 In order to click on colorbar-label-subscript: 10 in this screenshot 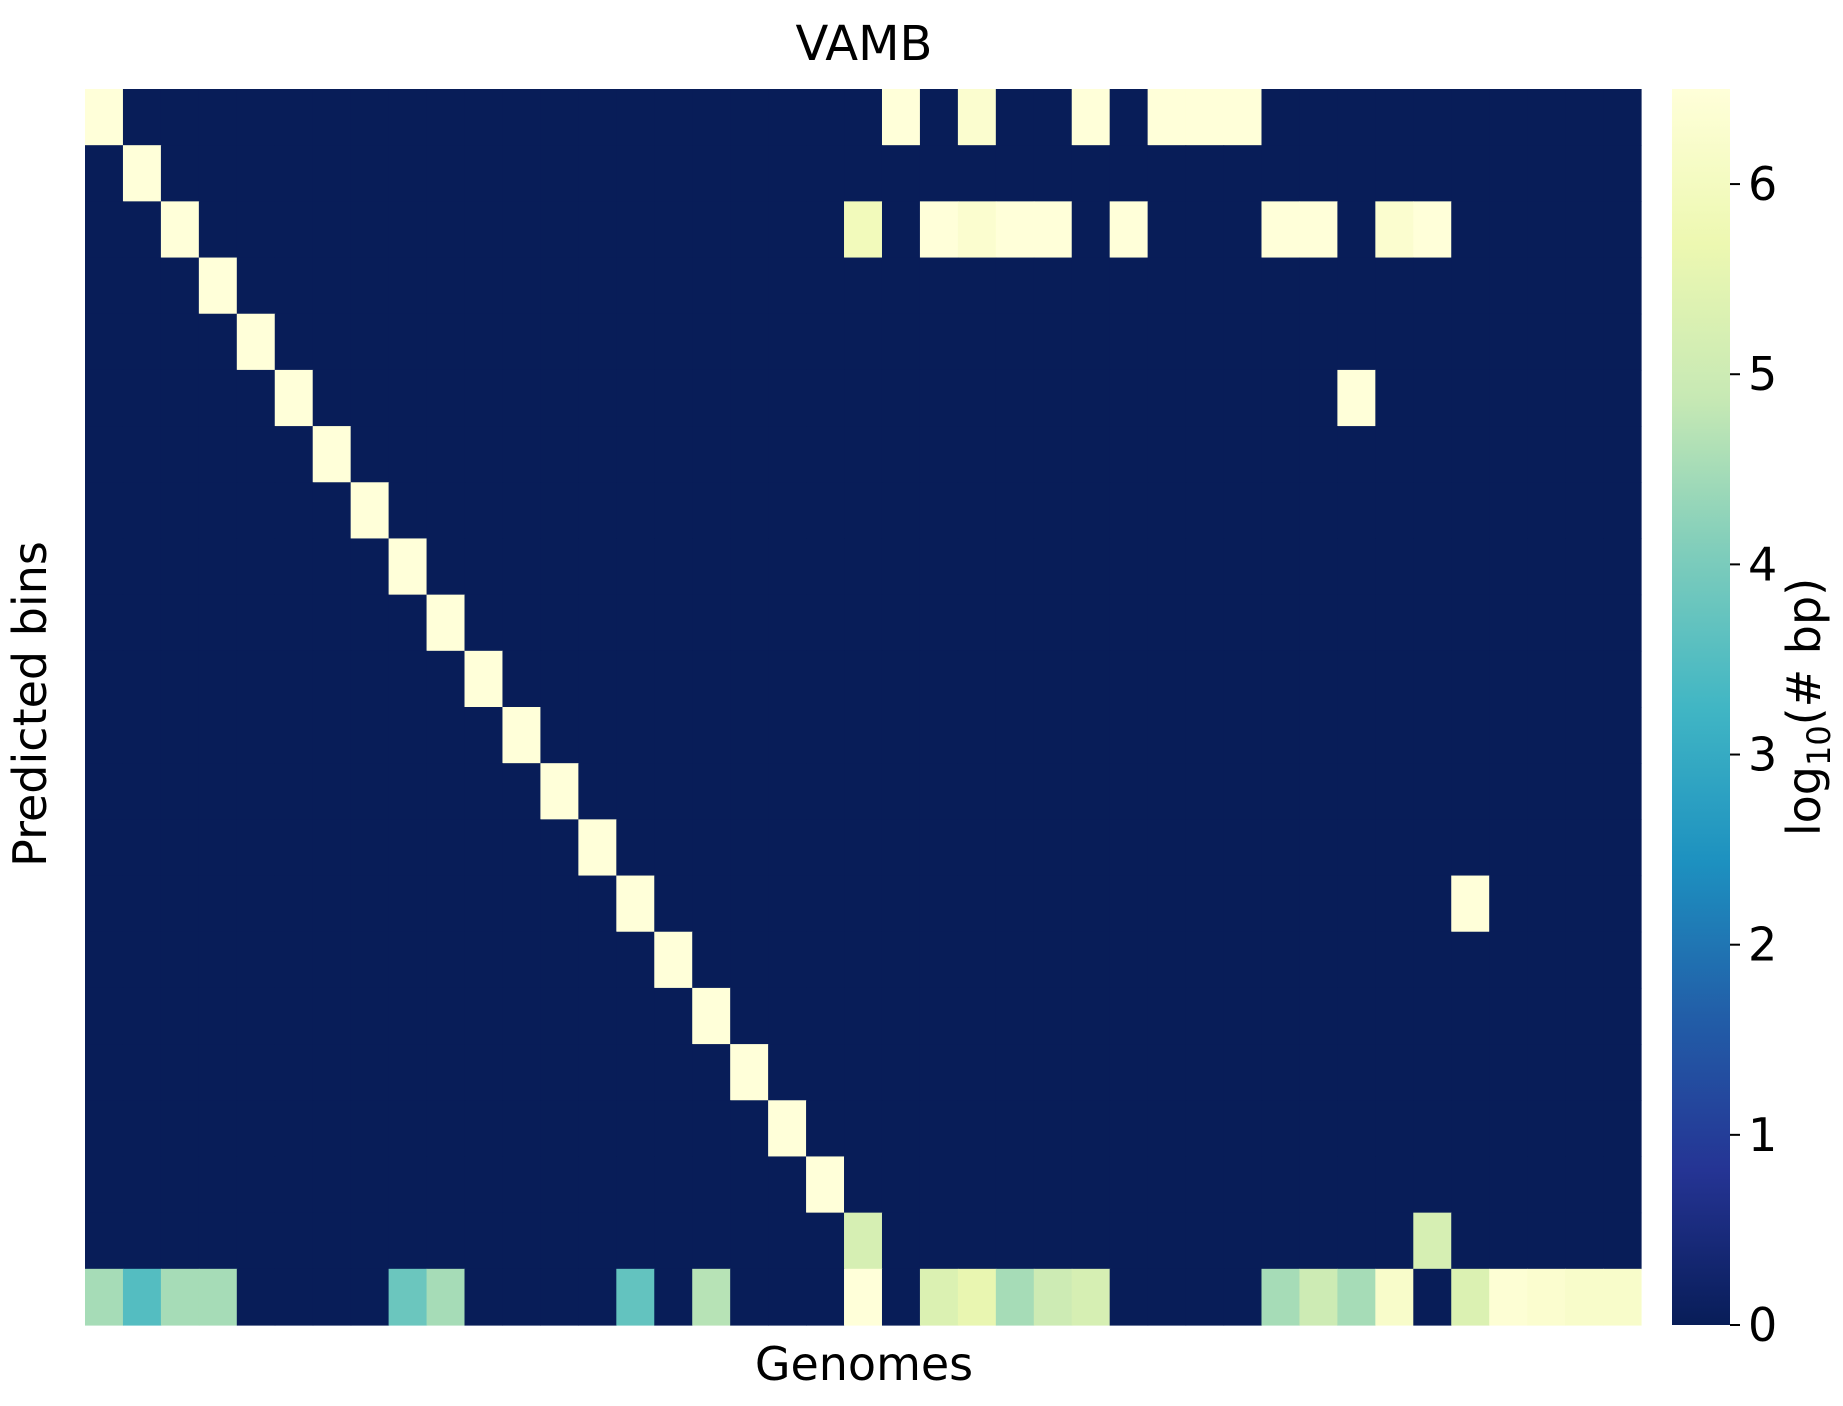, I will do `click(1819, 745)`.